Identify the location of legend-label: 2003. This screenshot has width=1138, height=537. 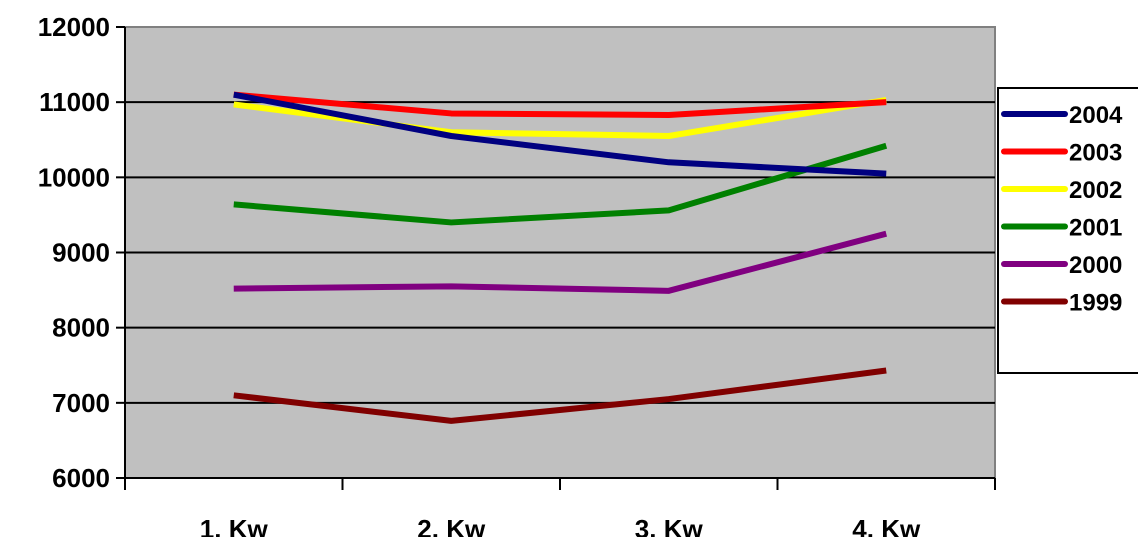
(1095, 153).